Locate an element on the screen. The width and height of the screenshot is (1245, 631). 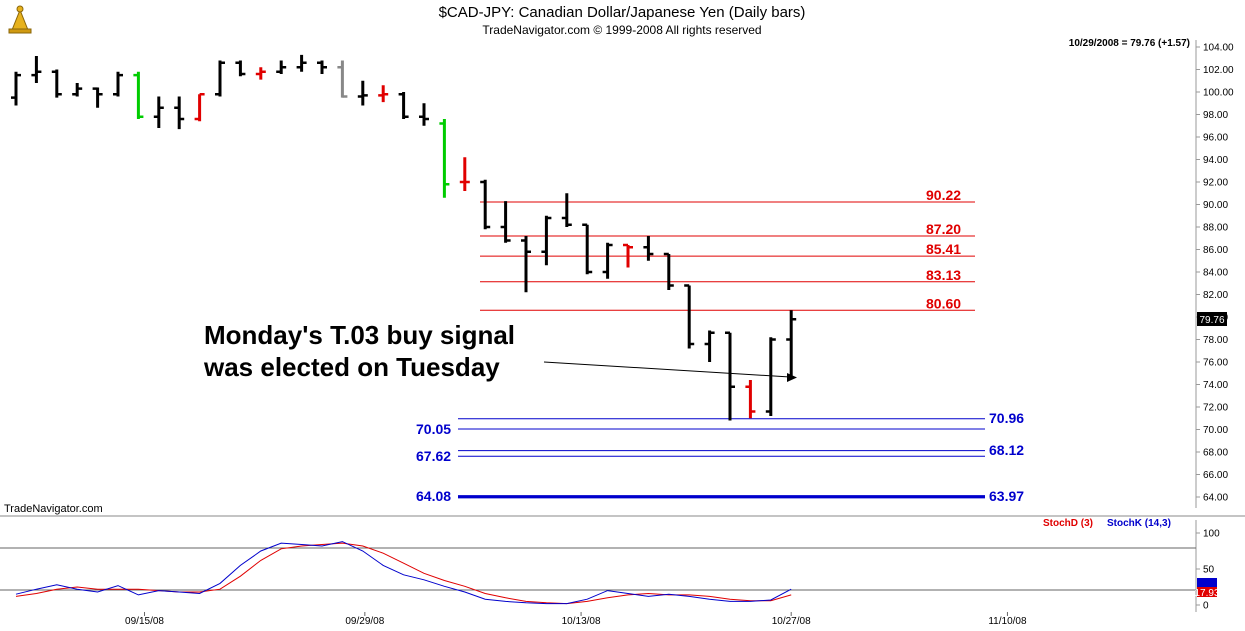
support-label-left: 64.08 is located at coordinates (433, 496).